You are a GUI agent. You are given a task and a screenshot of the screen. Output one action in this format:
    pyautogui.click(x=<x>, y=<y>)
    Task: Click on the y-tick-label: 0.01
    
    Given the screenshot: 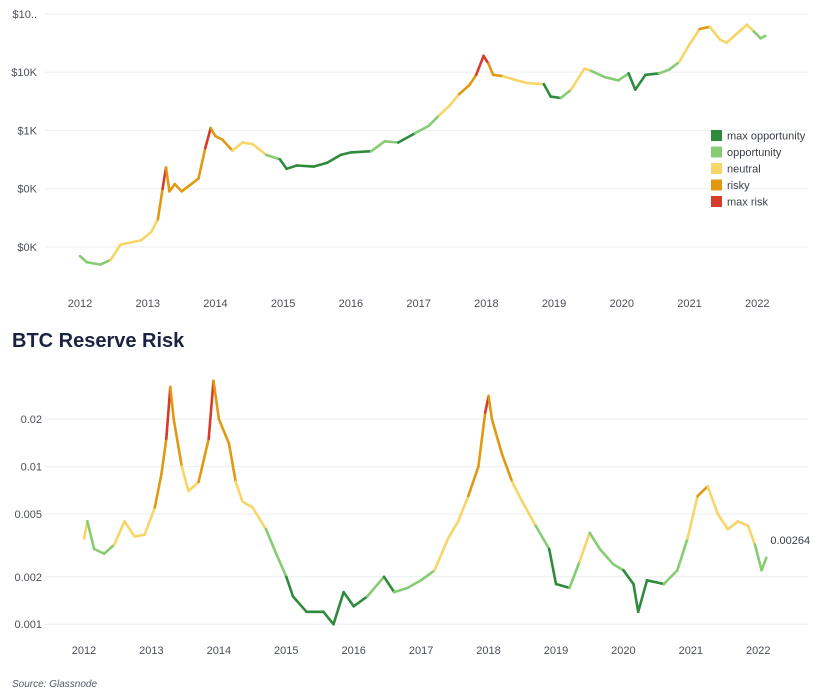 What is the action you would take?
    pyautogui.click(x=31, y=468)
    